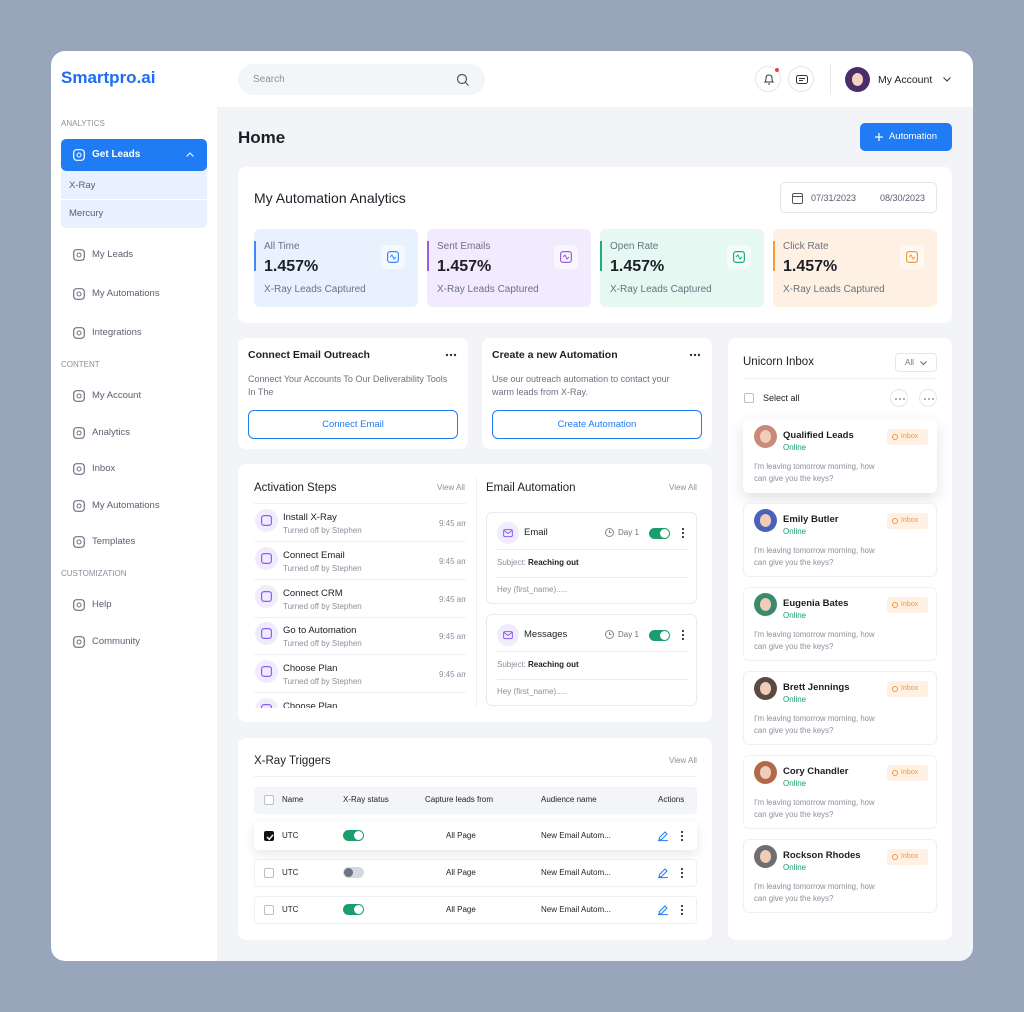  I want to click on nav-item: Help, so click(102, 604).